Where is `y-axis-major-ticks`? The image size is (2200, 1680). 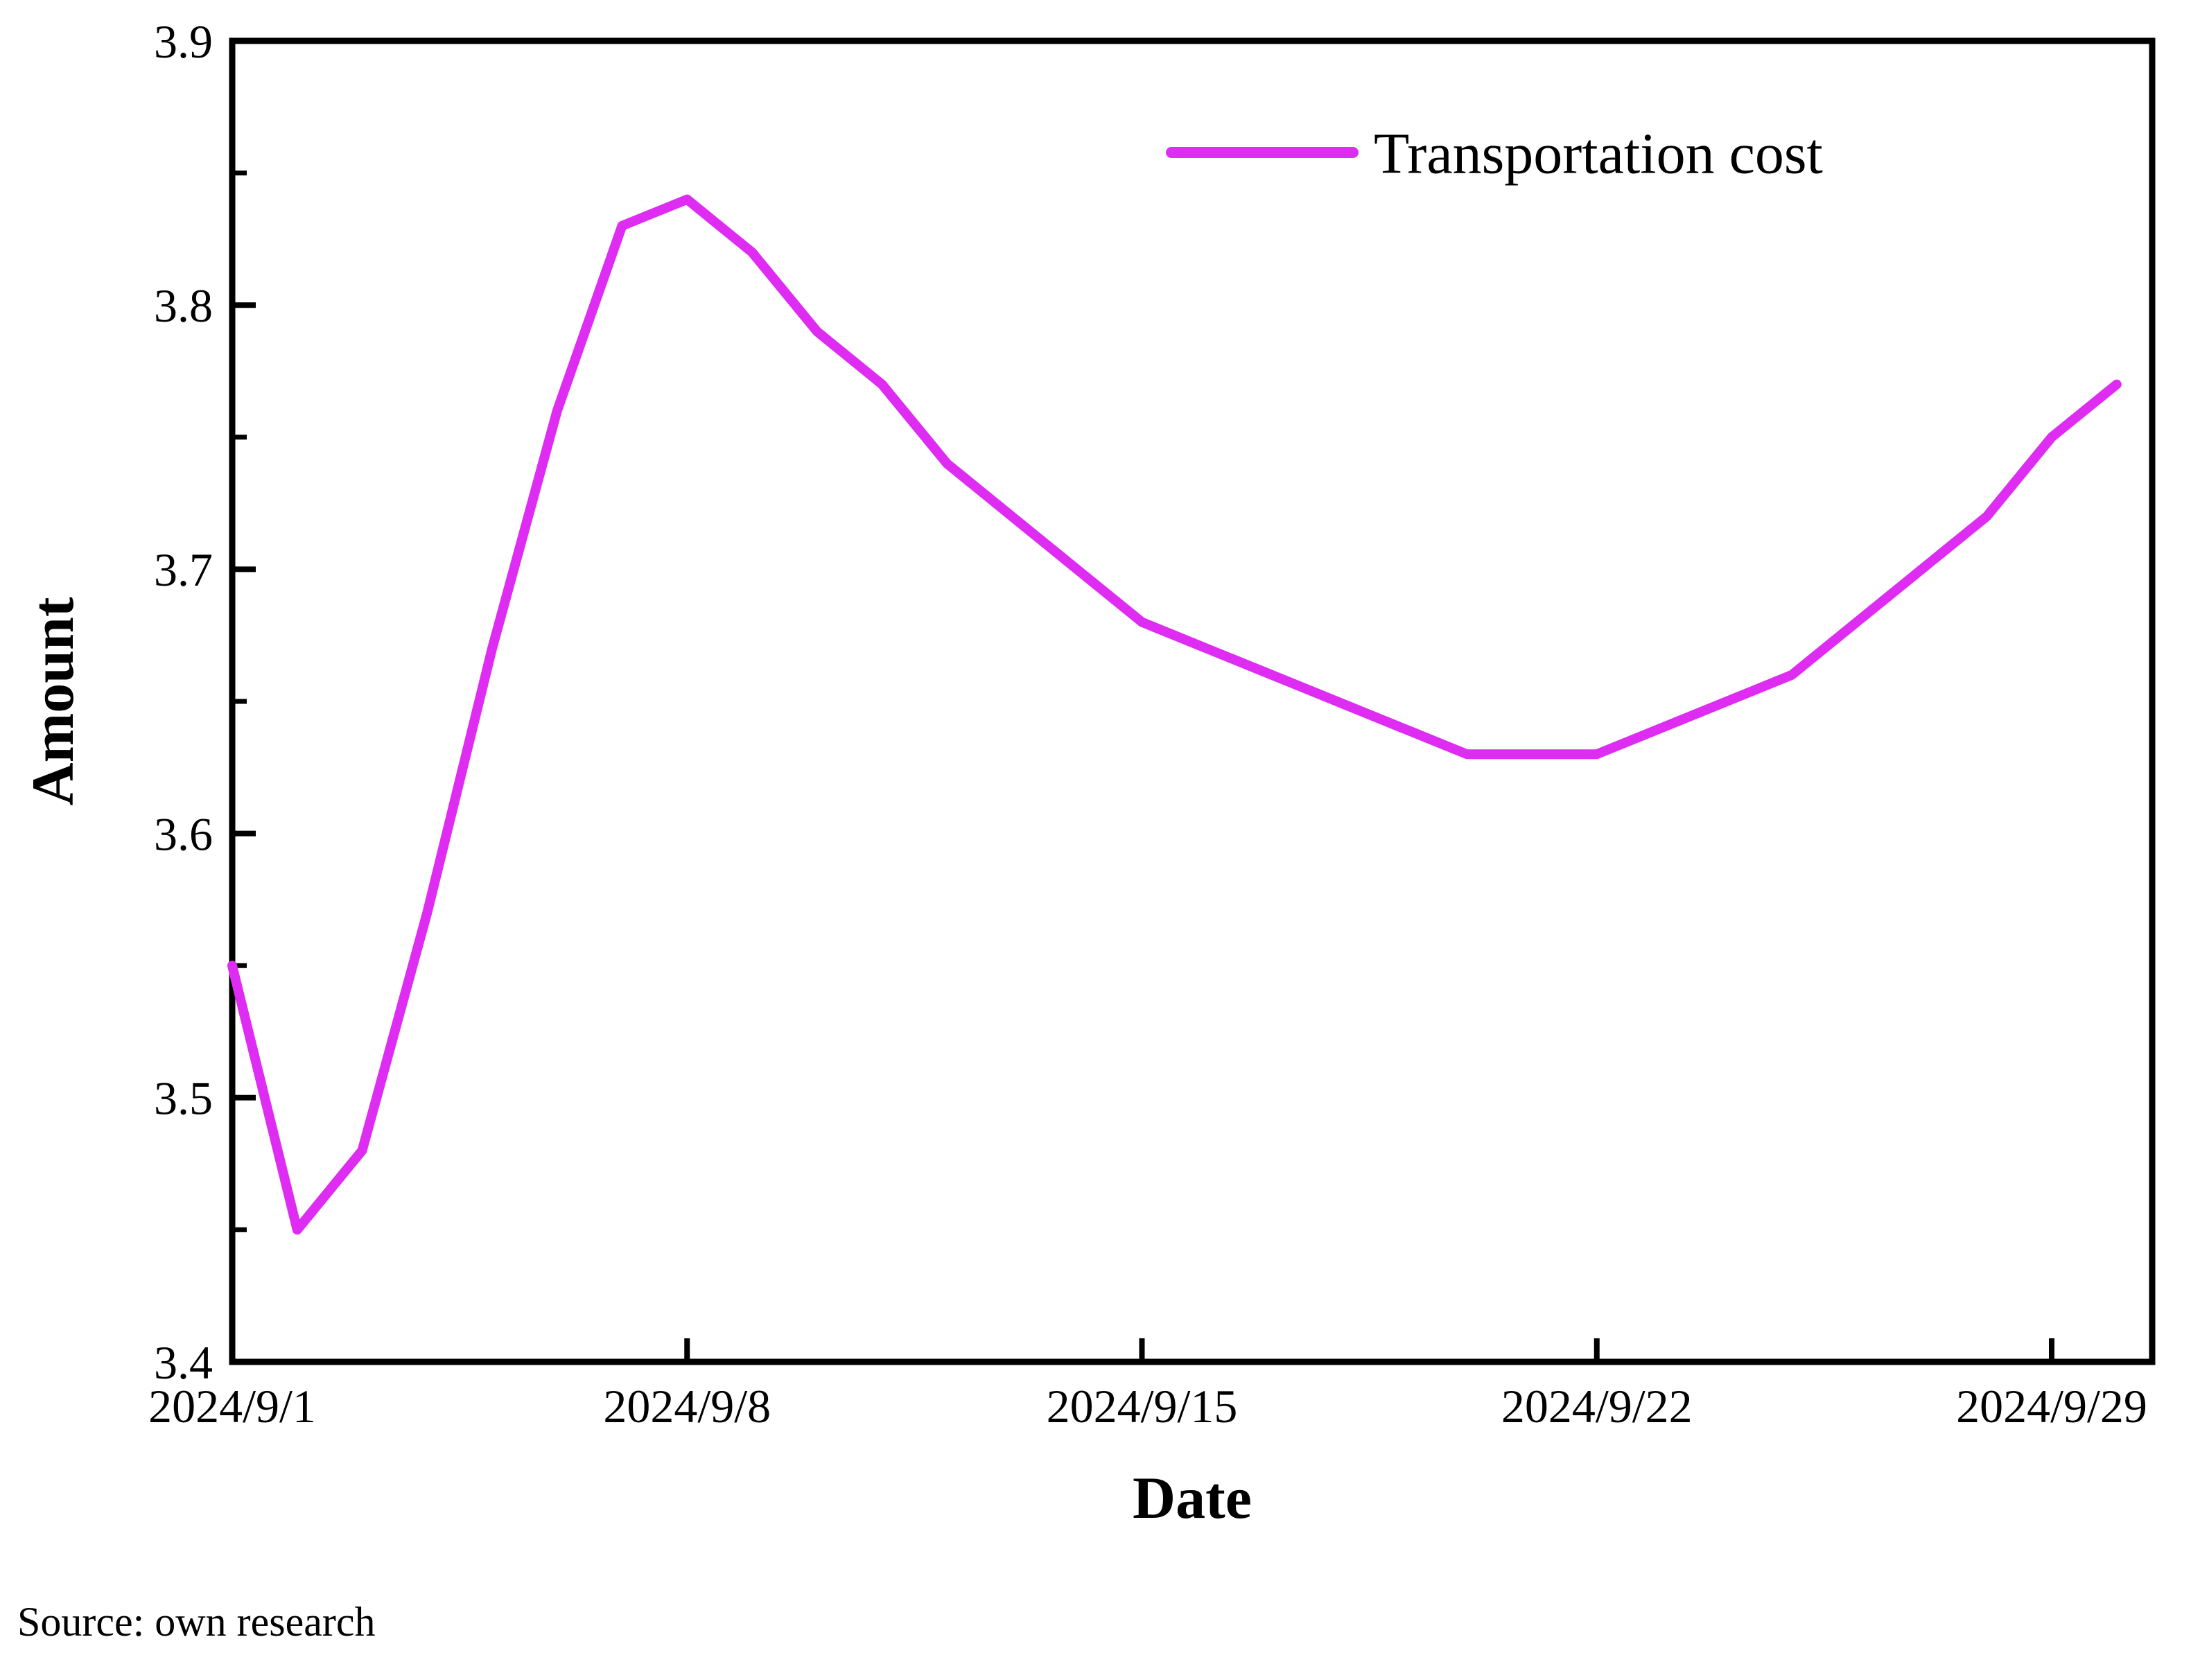 y-axis-major-ticks is located at coordinates (244, 701).